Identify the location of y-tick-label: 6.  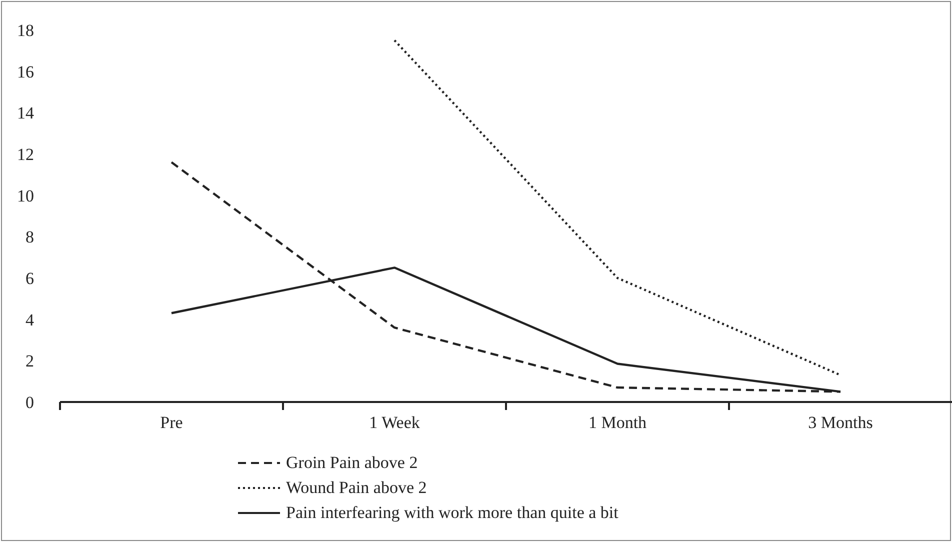
(30, 278).